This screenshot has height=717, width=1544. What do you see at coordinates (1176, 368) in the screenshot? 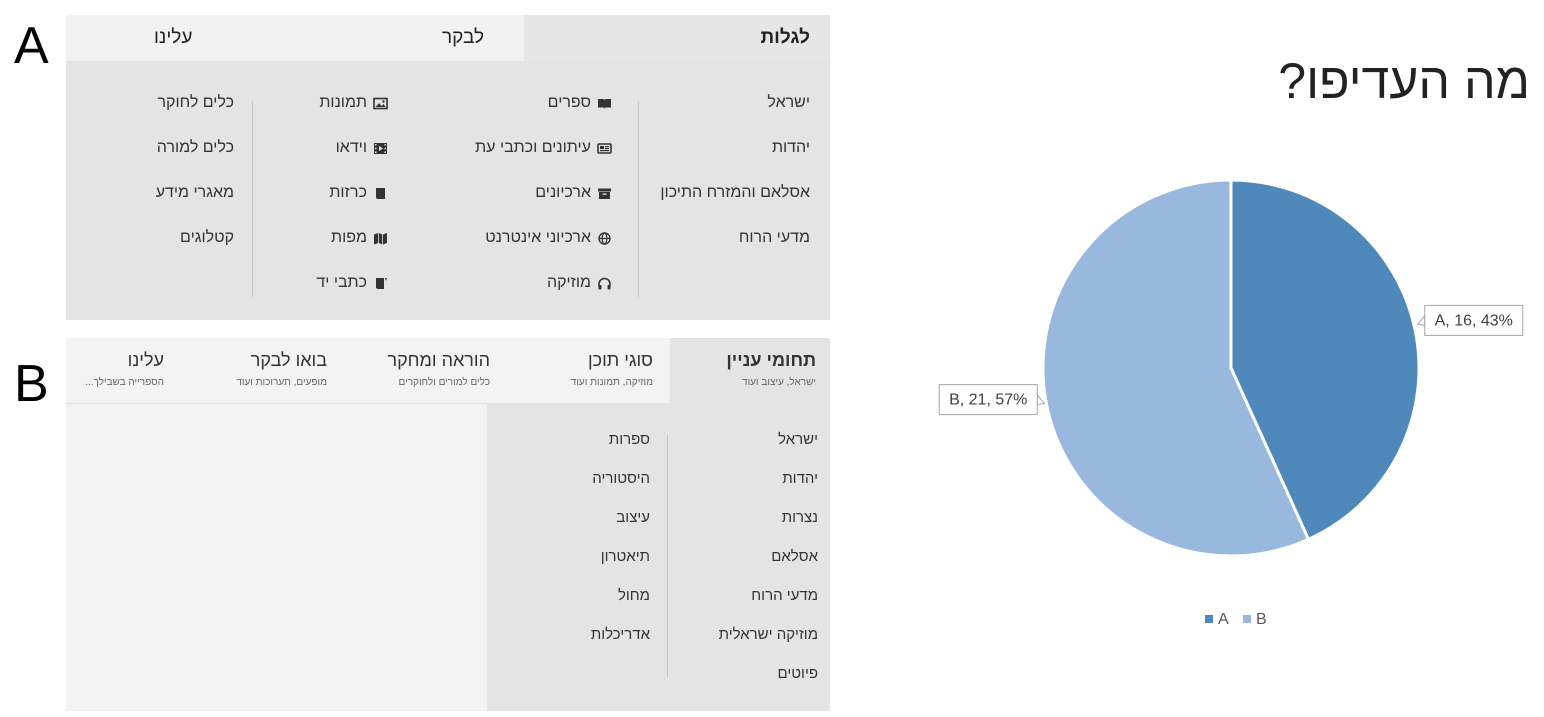
I see `pie-slice-b` at bounding box center [1176, 368].